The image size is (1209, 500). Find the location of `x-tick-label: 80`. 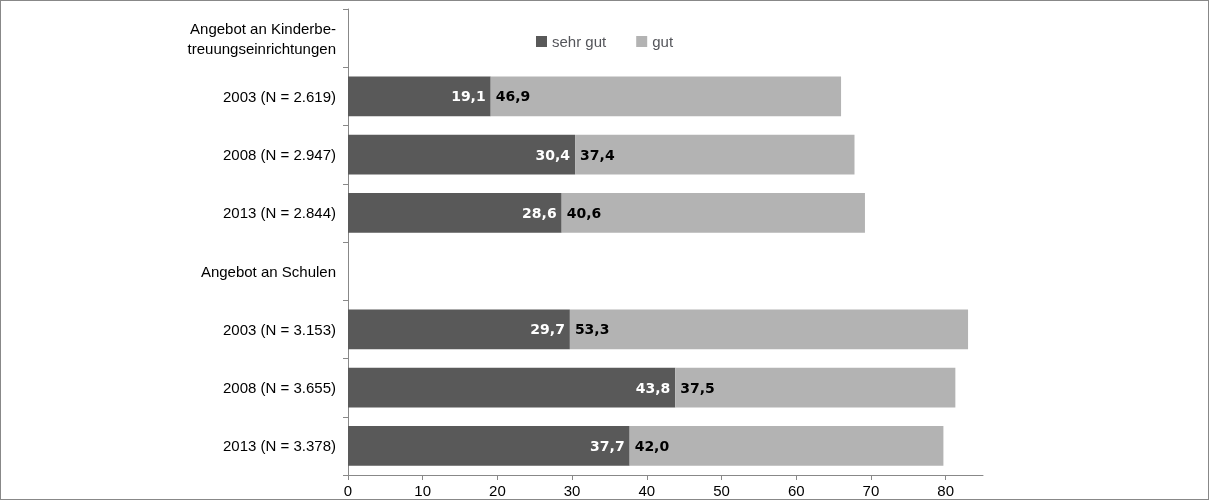

x-tick-label: 80 is located at coordinates (945, 490).